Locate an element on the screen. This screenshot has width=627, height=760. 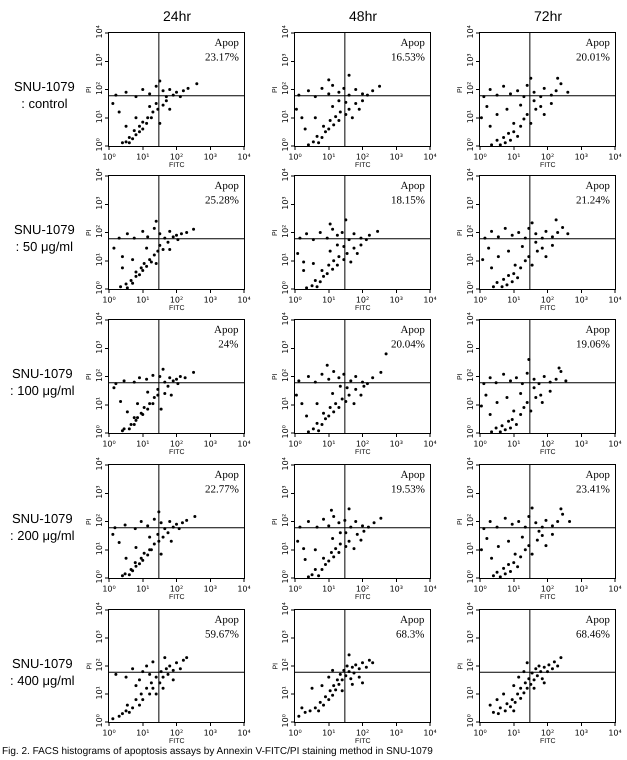
annotation: Apop 23.17% is located at coordinates (222, 50).